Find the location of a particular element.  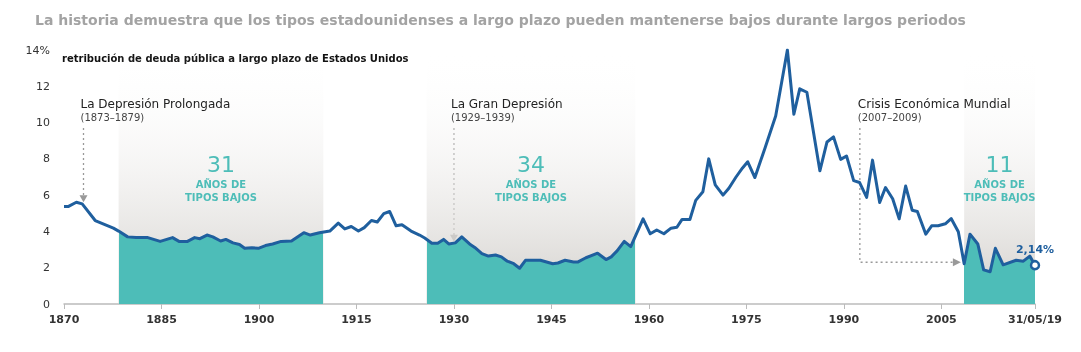

y-tick-label: 14% is located at coordinates (37, 50).